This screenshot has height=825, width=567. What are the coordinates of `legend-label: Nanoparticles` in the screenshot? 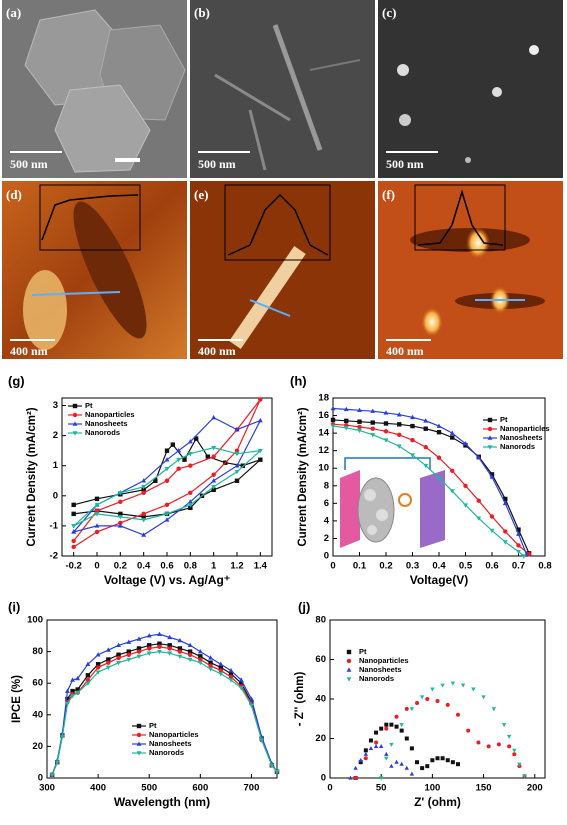 It's located at (525, 428).